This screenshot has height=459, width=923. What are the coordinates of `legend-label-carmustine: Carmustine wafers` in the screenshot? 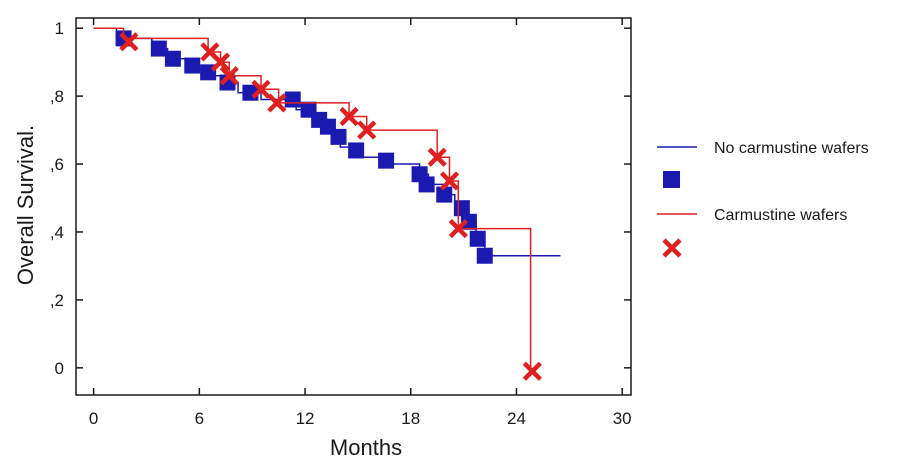 It's located at (780, 215).